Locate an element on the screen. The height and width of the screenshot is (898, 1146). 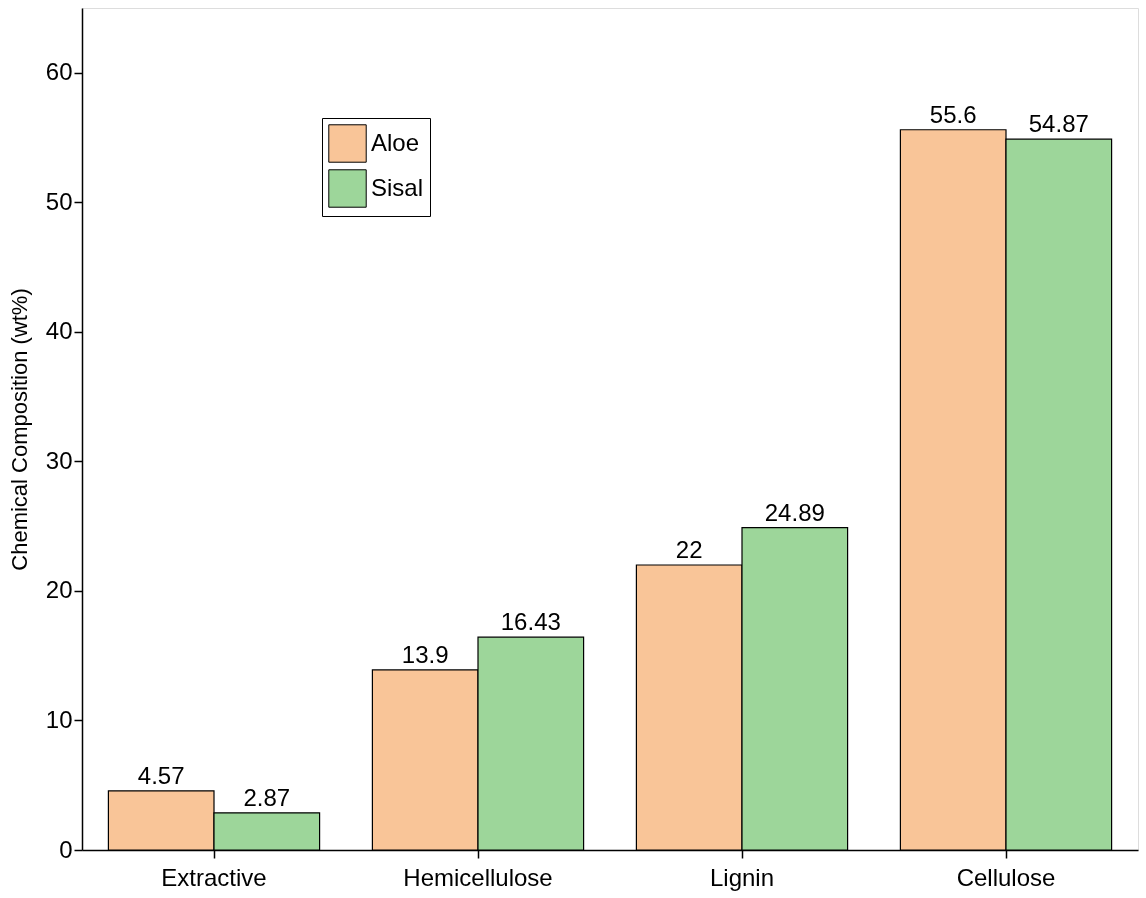
y-tick-label: 40 is located at coordinates (59, 331).